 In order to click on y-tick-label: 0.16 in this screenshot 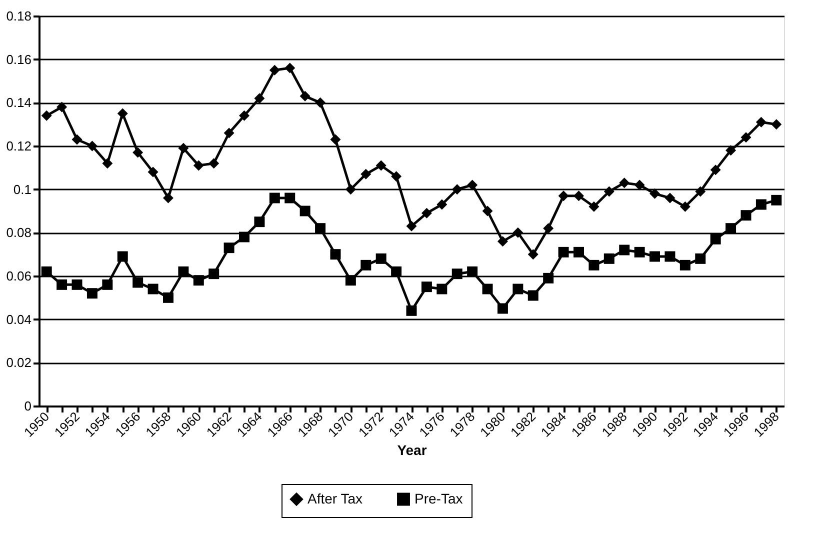, I will do `click(19, 59)`.